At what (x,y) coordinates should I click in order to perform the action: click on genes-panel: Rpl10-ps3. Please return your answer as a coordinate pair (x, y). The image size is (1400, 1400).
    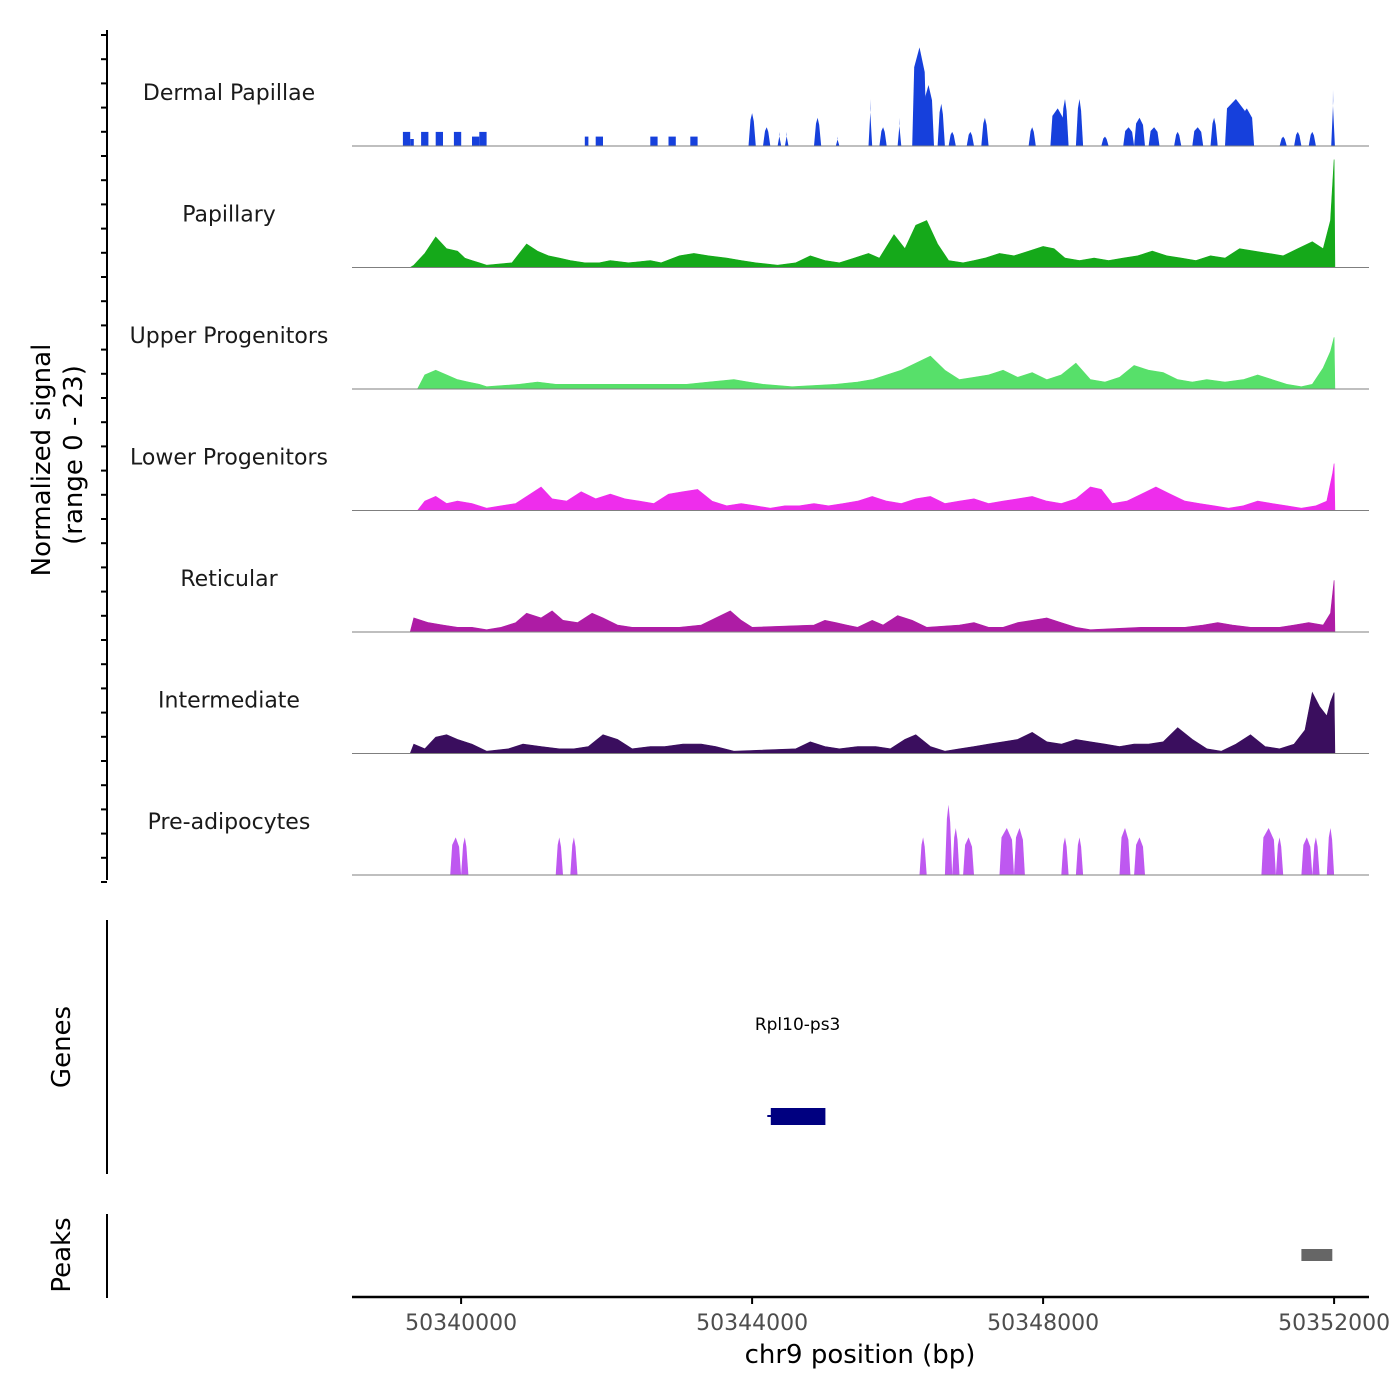
    Looking at the image, I should click on (473, 1047).